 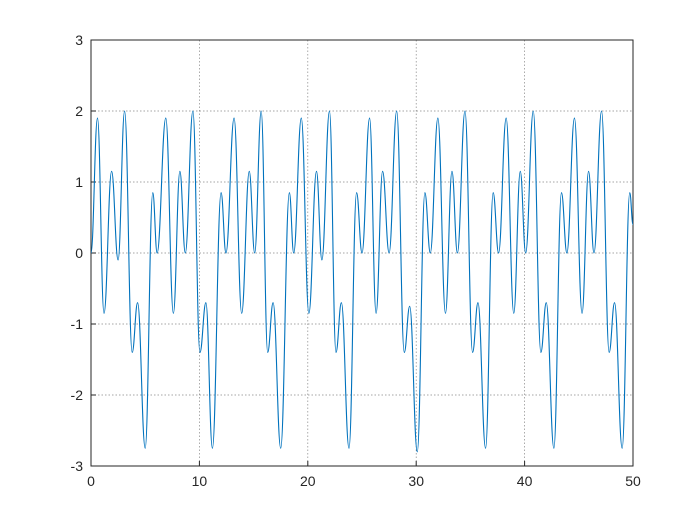 I want to click on x-tick-label: 20, so click(x=308, y=481).